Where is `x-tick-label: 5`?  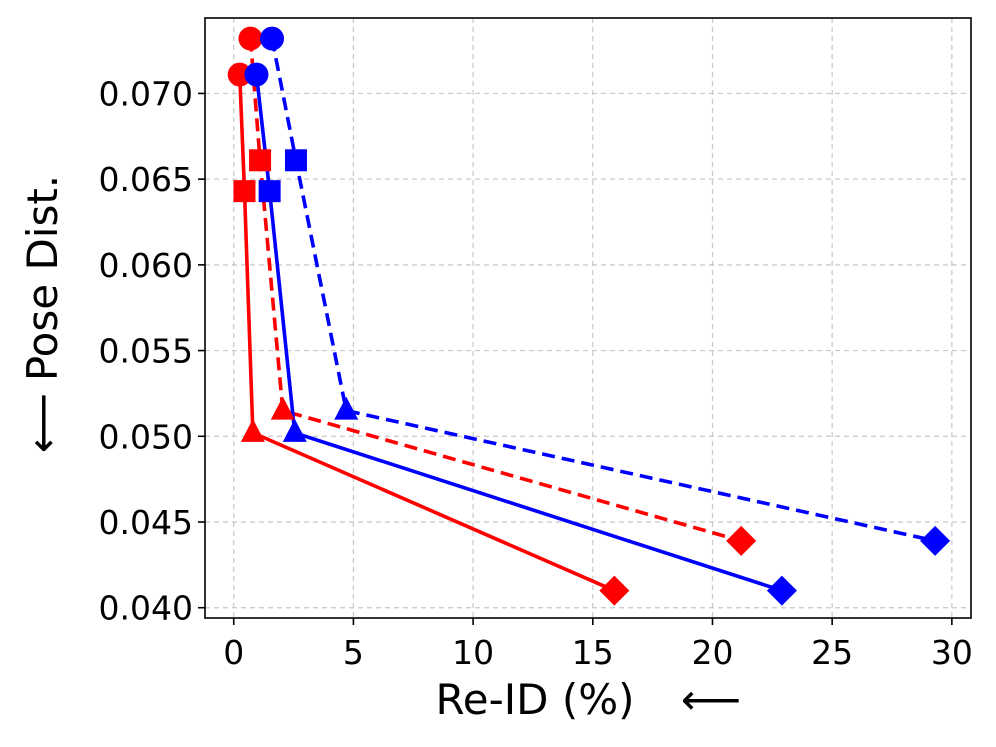 x-tick-label: 5 is located at coordinates (353, 652).